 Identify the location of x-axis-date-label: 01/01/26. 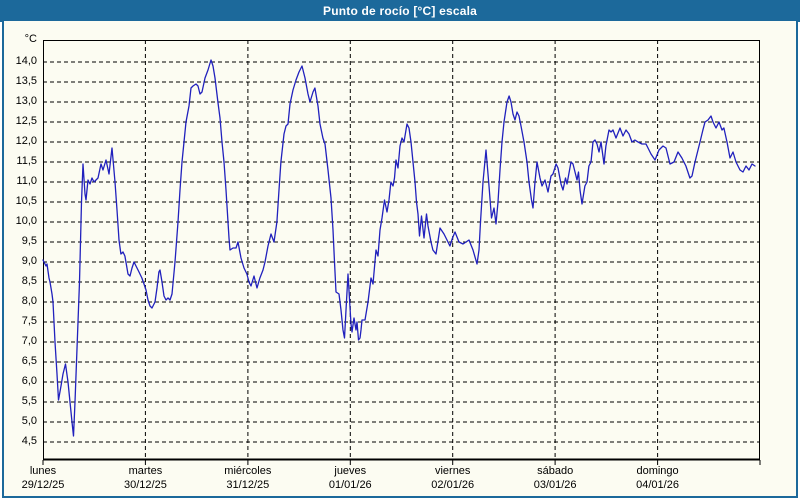
(350, 485).